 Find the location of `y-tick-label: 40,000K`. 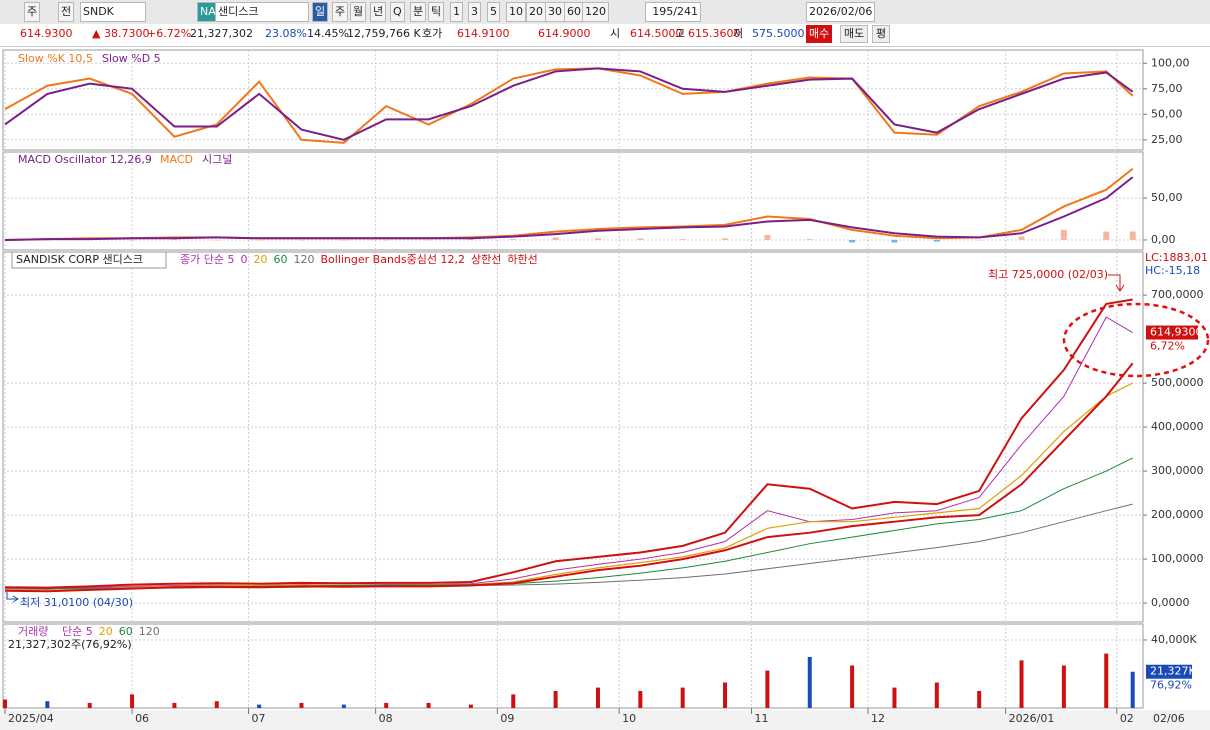

y-tick-label: 40,000K is located at coordinates (1174, 639).